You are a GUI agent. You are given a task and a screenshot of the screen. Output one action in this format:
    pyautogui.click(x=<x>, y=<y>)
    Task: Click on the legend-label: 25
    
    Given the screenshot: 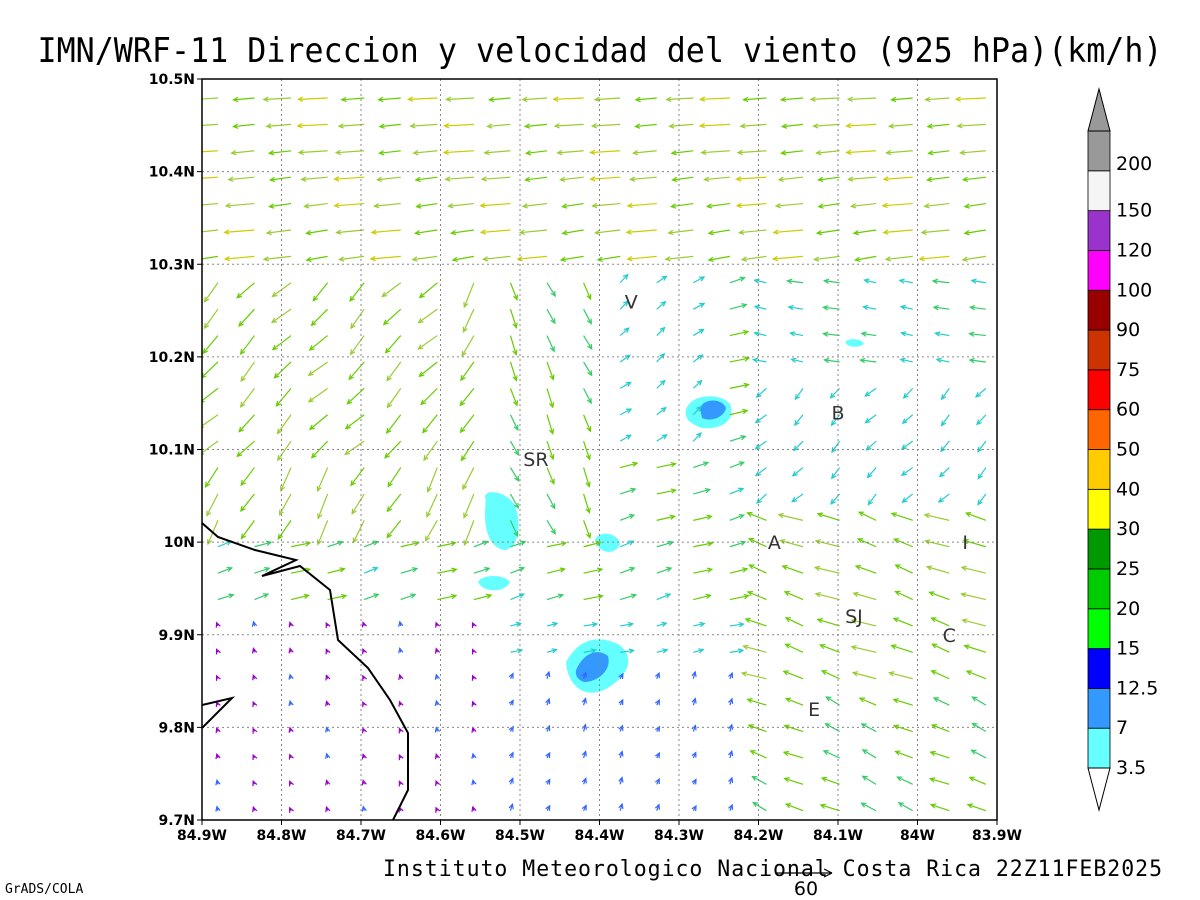 What is the action you would take?
    pyautogui.click(x=1128, y=569)
    